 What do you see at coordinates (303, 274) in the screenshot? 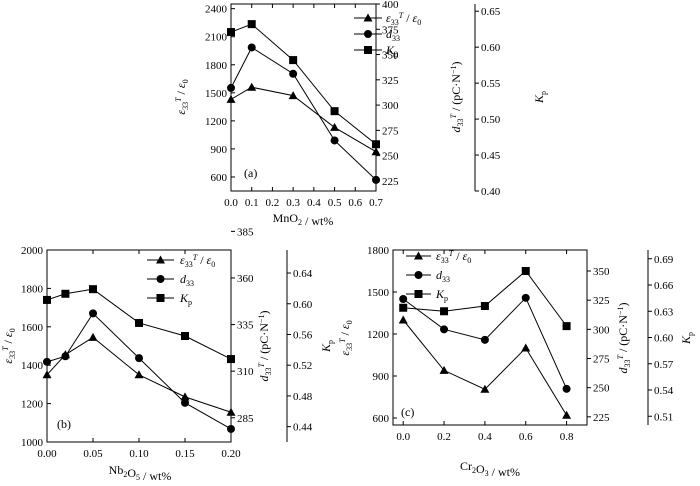
I see `y-tick-label: 0.64` at bounding box center [303, 274].